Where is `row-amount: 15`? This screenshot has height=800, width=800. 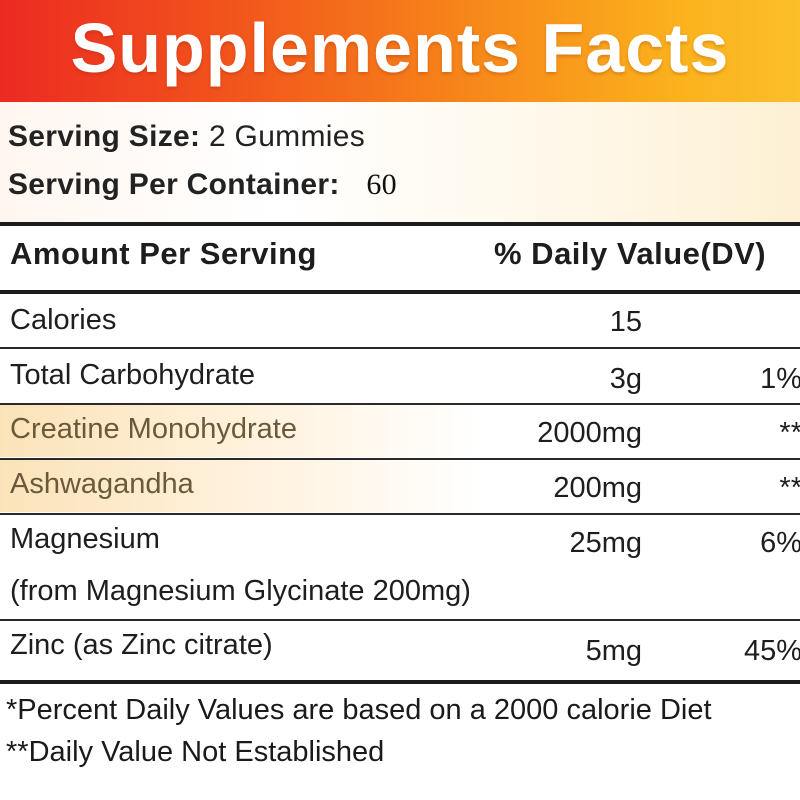 row-amount: 15 is located at coordinates (625, 322).